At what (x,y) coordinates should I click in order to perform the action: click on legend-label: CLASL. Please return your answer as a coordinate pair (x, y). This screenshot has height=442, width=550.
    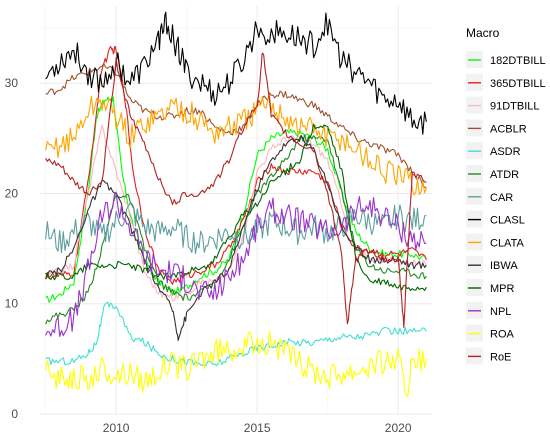
    Looking at the image, I should click on (507, 221).